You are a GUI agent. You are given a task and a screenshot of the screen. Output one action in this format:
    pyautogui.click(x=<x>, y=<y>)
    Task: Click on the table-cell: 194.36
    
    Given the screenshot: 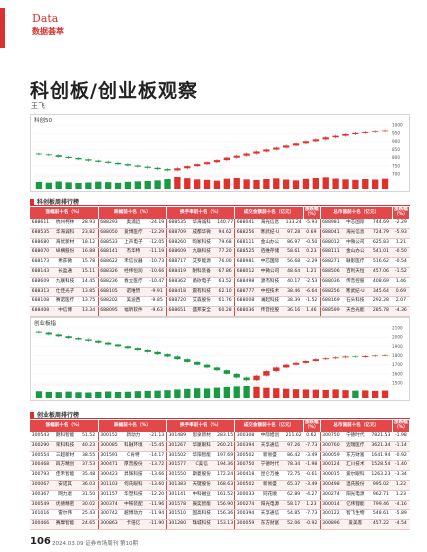 What is the action you would take?
    pyautogui.click(x=225, y=466)
    